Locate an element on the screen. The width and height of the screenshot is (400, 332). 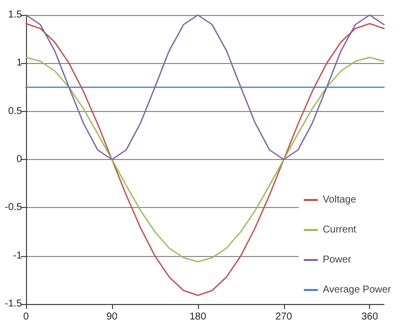
y-tick-label: 0 is located at coordinates (19, 159).